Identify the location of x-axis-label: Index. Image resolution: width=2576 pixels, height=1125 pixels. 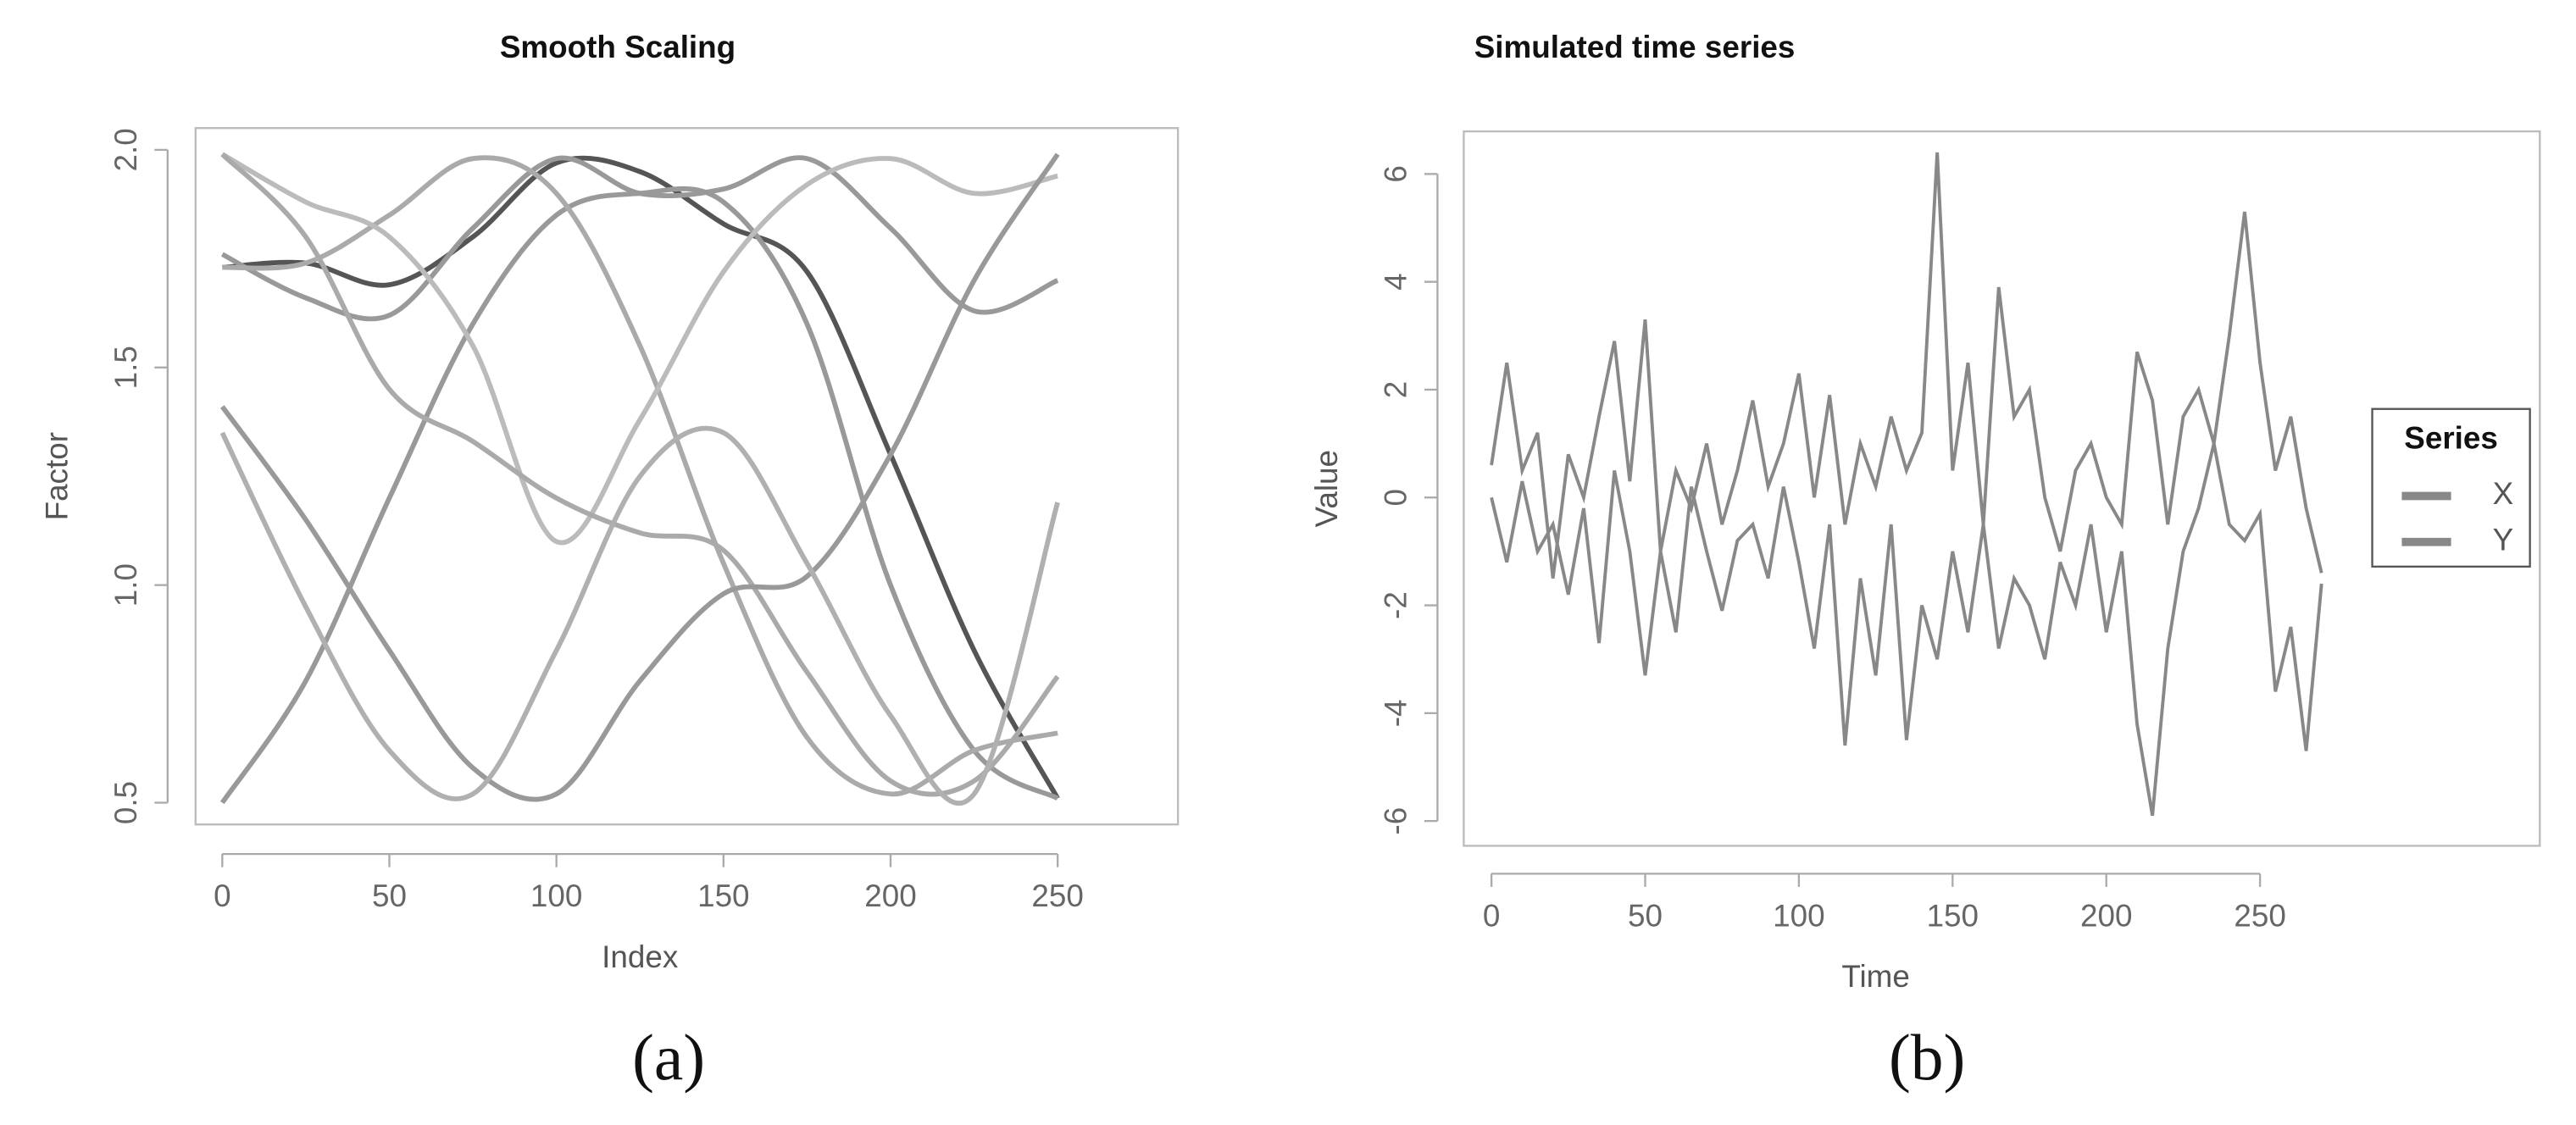
(640, 956).